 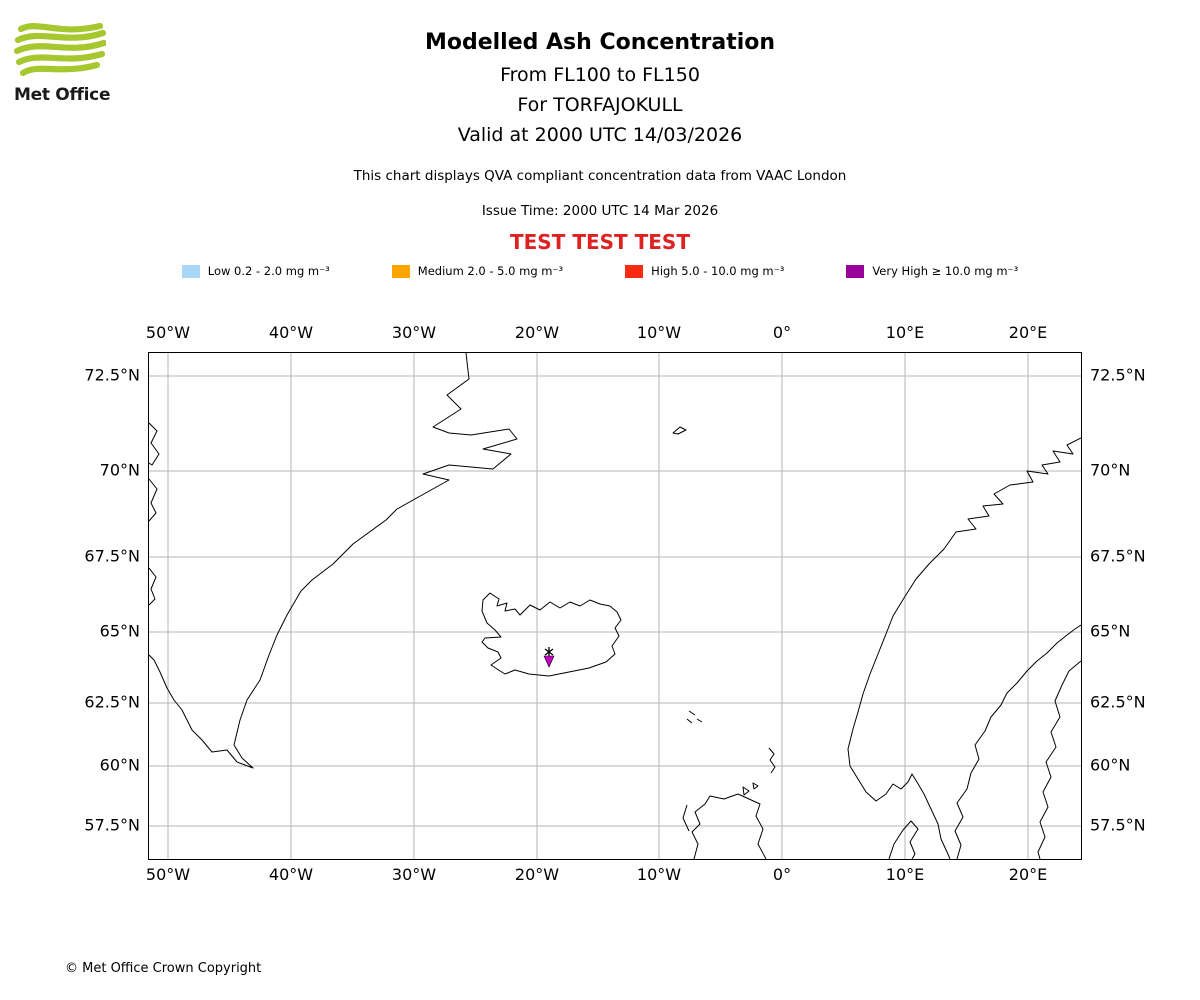 What do you see at coordinates (1059, 759) in the screenshot?
I see `coast-finland` at bounding box center [1059, 759].